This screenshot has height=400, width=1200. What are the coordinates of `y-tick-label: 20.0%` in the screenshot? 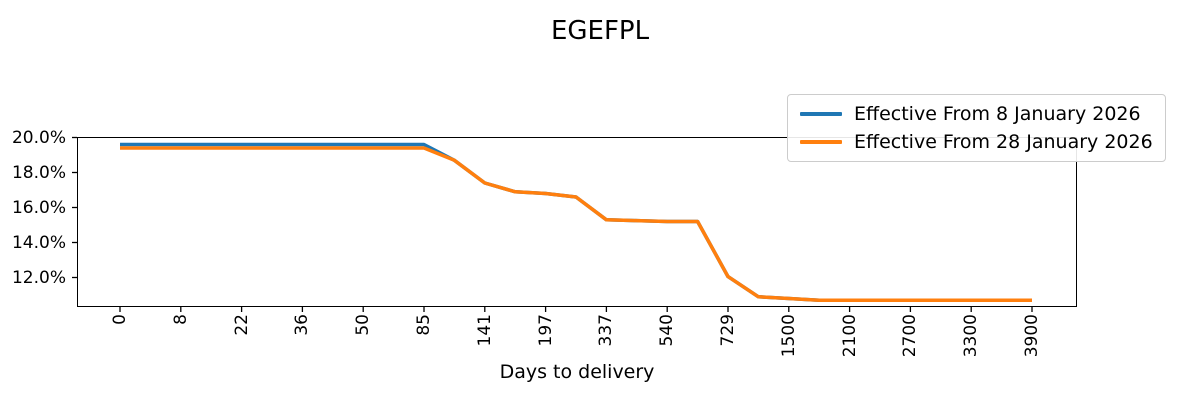 It's located at (38, 137).